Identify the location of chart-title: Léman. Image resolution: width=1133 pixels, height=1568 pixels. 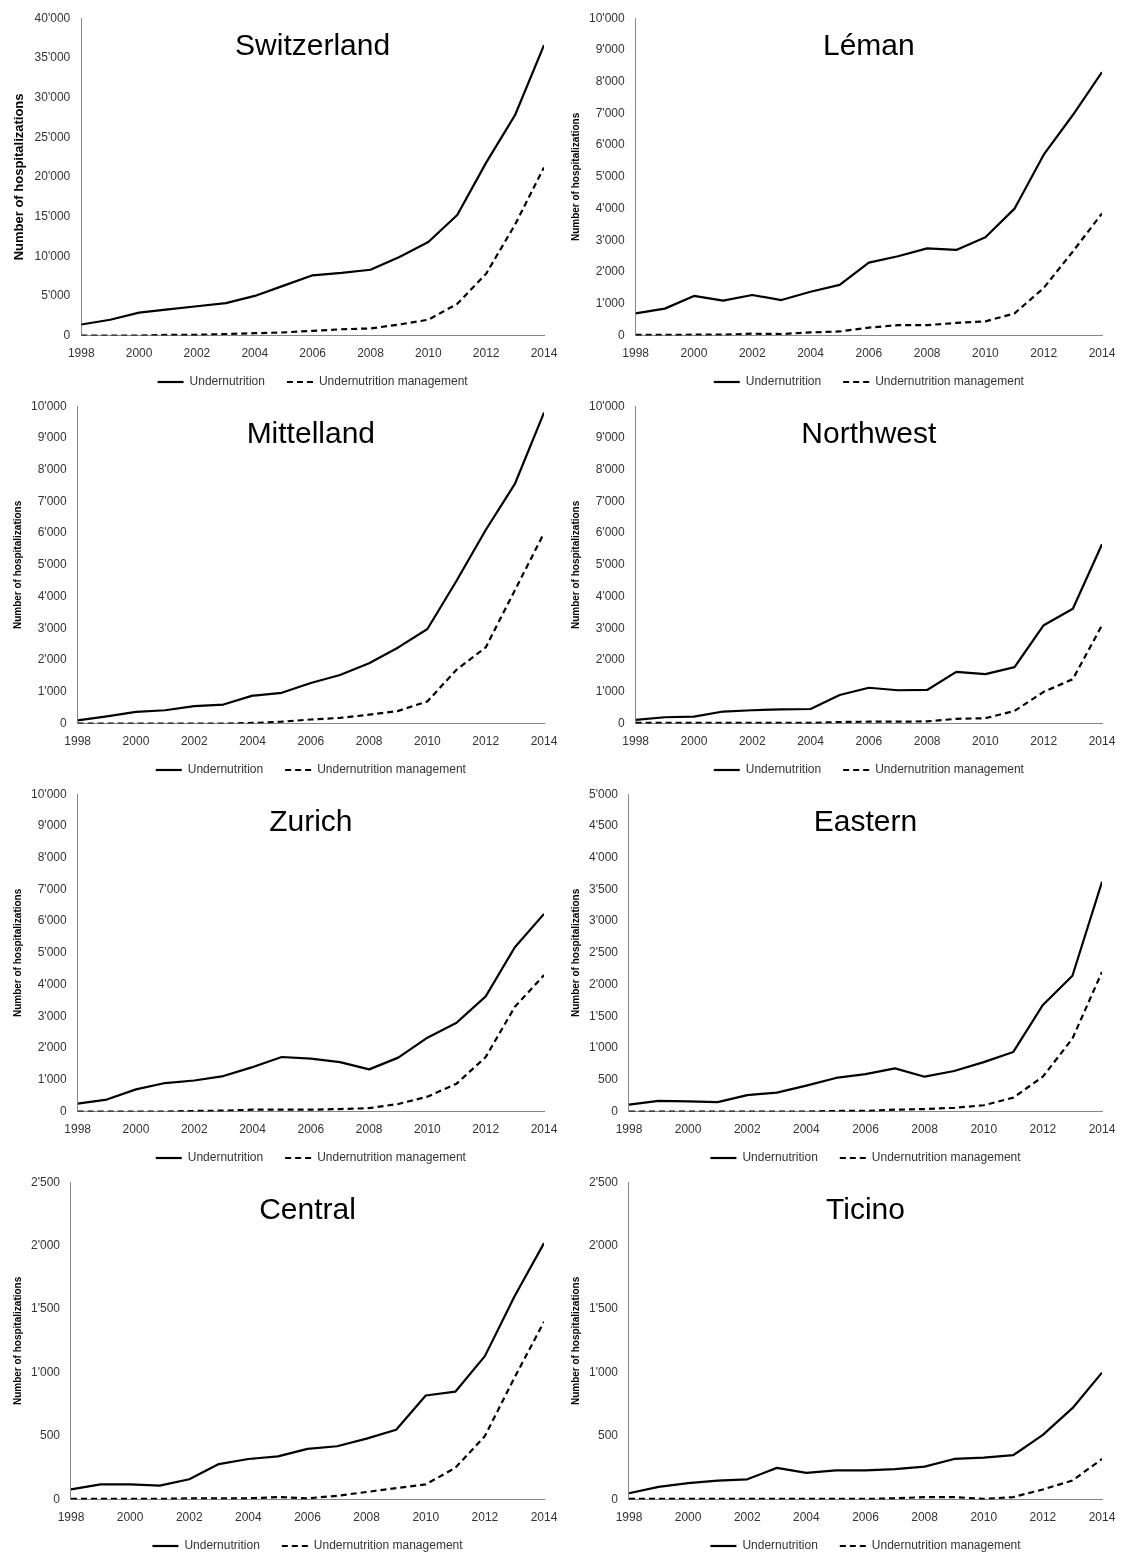
(868, 45).